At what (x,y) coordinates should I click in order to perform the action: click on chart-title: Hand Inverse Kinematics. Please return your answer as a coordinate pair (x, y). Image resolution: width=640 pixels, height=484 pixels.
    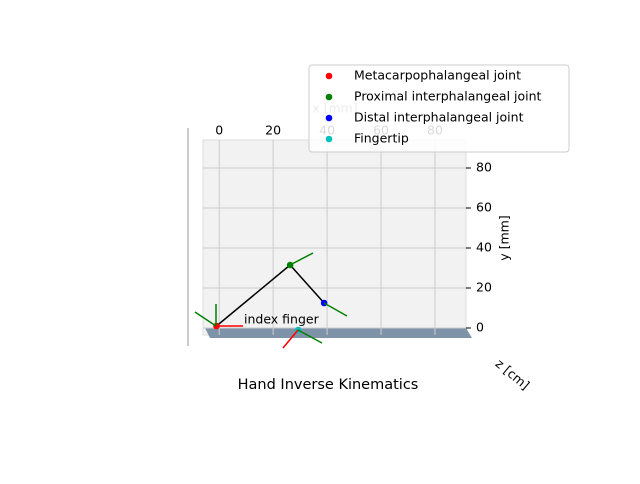
    Looking at the image, I should click on (328, 385).